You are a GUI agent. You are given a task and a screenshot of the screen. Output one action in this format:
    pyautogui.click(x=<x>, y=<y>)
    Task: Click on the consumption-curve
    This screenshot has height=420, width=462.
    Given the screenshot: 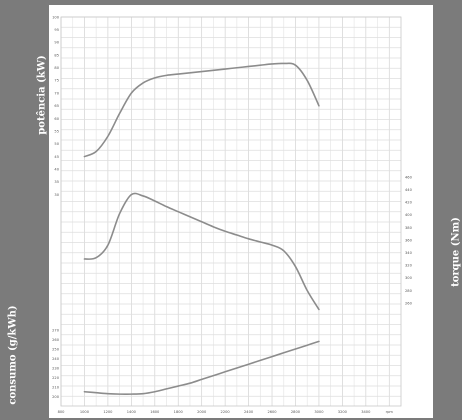 What is the action you would take?
    pyautogui.click(x=201, y=367)
    